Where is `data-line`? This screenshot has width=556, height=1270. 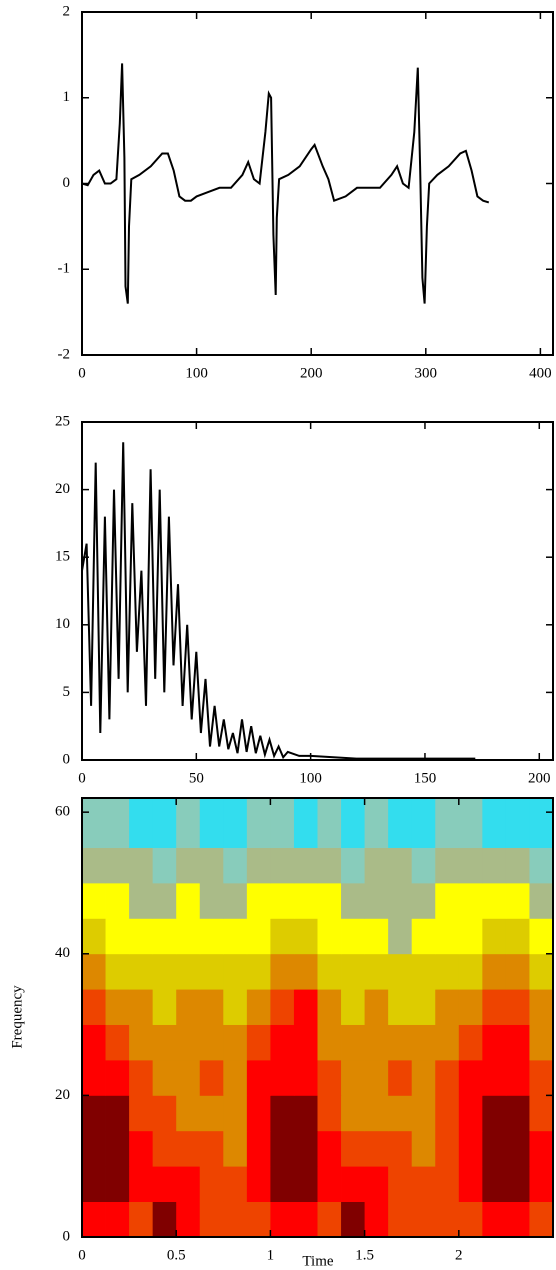
data-line is located at coordinates (285, 183).